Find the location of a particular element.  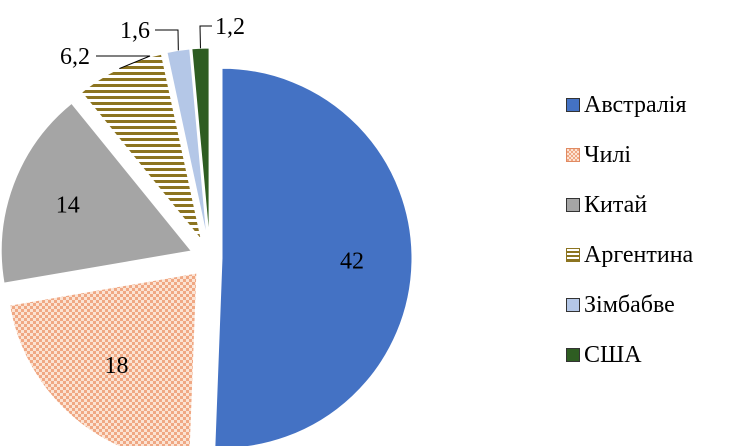

data-label-2: 18 is located at coordinates (116, 366).